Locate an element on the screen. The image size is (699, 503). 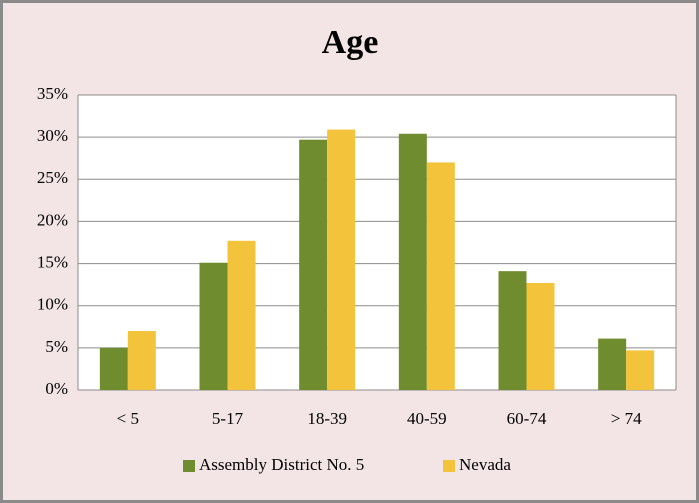
x-tick-label: 18-39 is located at coordinates (327, 418).